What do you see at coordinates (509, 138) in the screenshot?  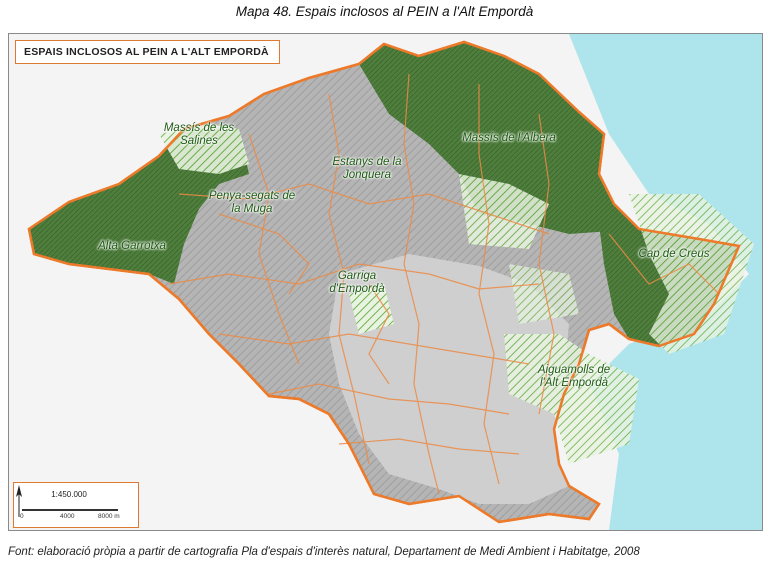 I see `label-albera: Massís de l'Albera` at bounding box center [509, 138].